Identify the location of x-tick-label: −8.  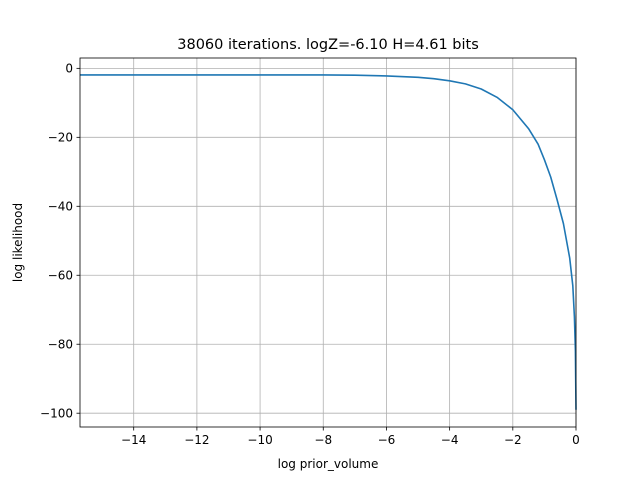
(323, 440).